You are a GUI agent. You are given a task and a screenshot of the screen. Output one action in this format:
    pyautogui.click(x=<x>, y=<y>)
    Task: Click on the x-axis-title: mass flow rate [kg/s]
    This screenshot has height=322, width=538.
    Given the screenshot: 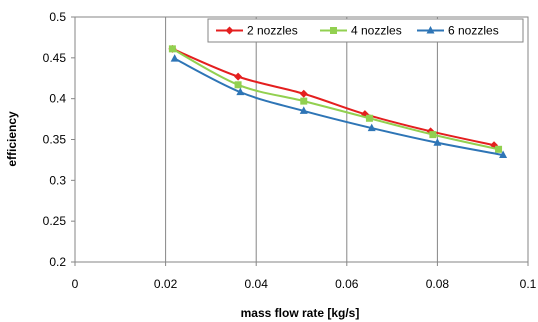 What is the action you would take?
    pyautogui.click(x=300, y=313)
    